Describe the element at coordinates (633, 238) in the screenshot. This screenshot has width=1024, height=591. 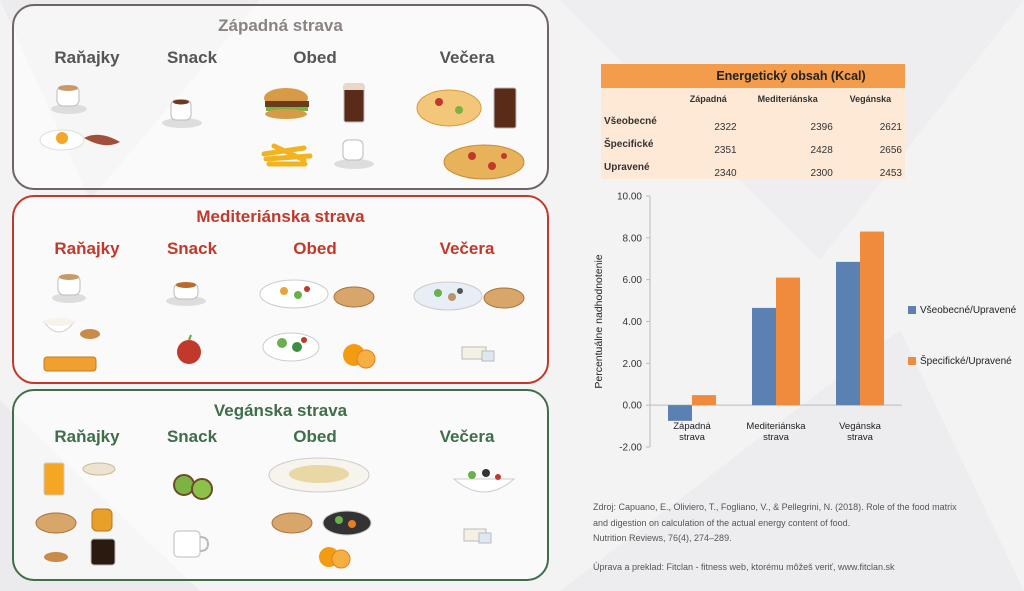
I see `y-tick-label: 8.00` at that location.